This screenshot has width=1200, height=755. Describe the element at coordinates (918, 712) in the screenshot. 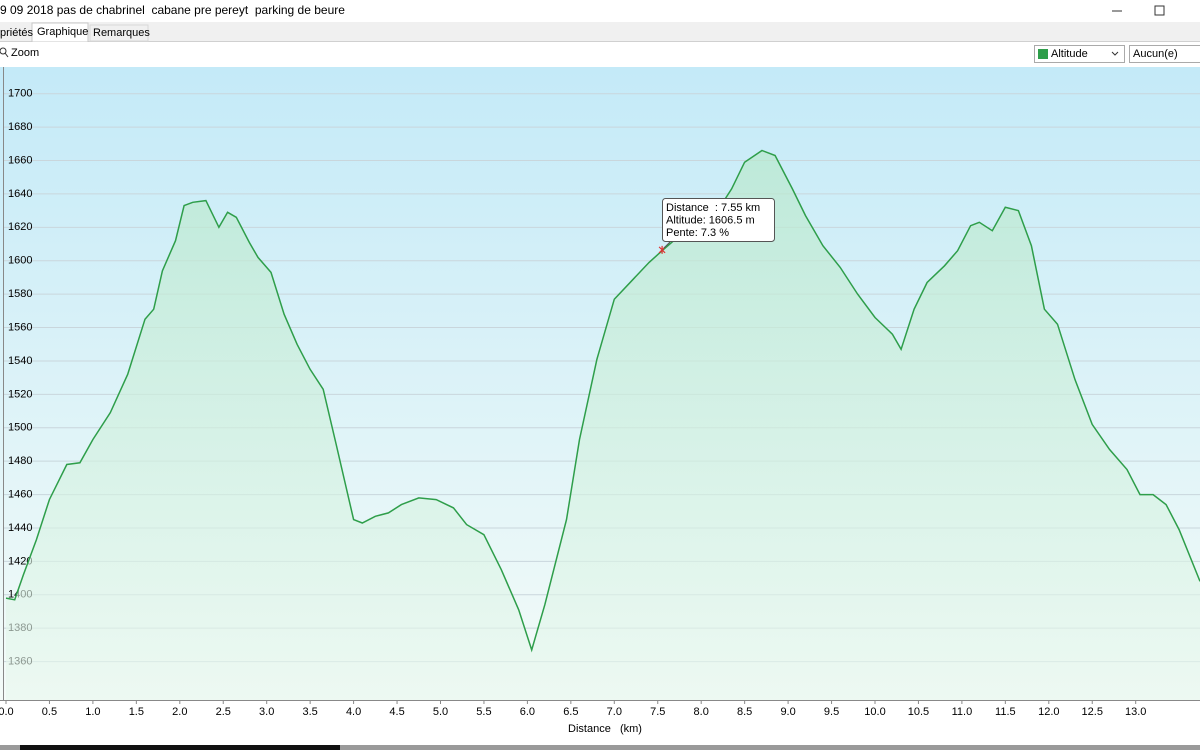

I see `x-tick-label: 10.5` at that location.